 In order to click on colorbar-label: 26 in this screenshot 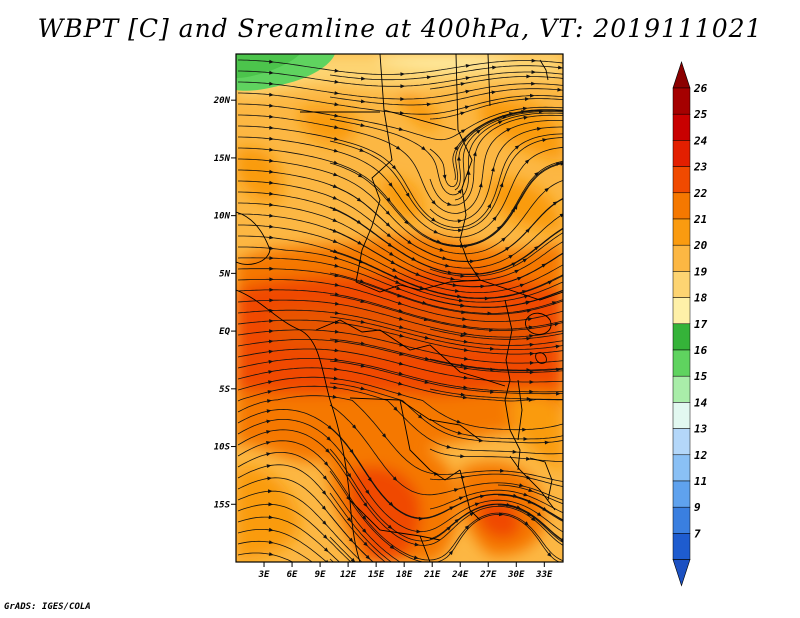, I will do `click(700, 88)`.